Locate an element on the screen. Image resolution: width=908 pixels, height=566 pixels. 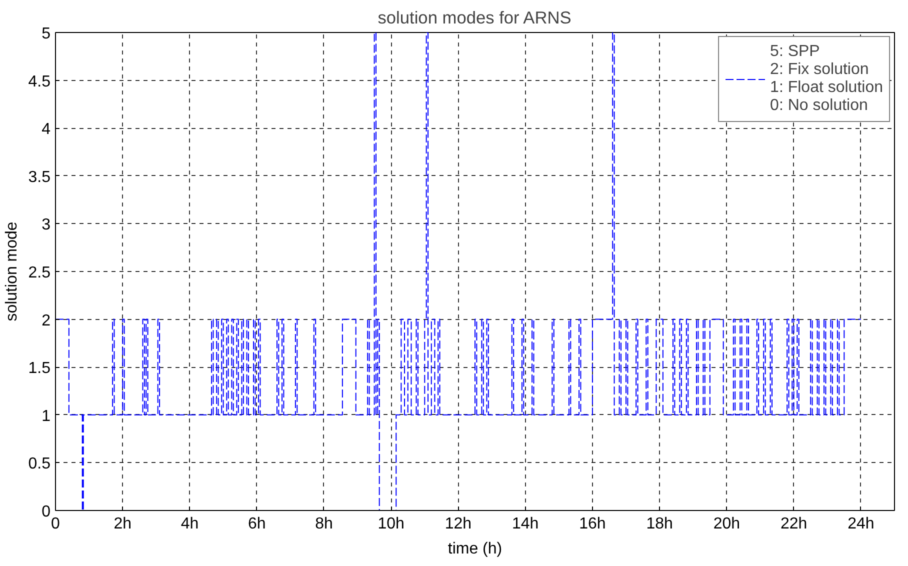
y-tick-label: 5 is located at coordinates (46, 34).